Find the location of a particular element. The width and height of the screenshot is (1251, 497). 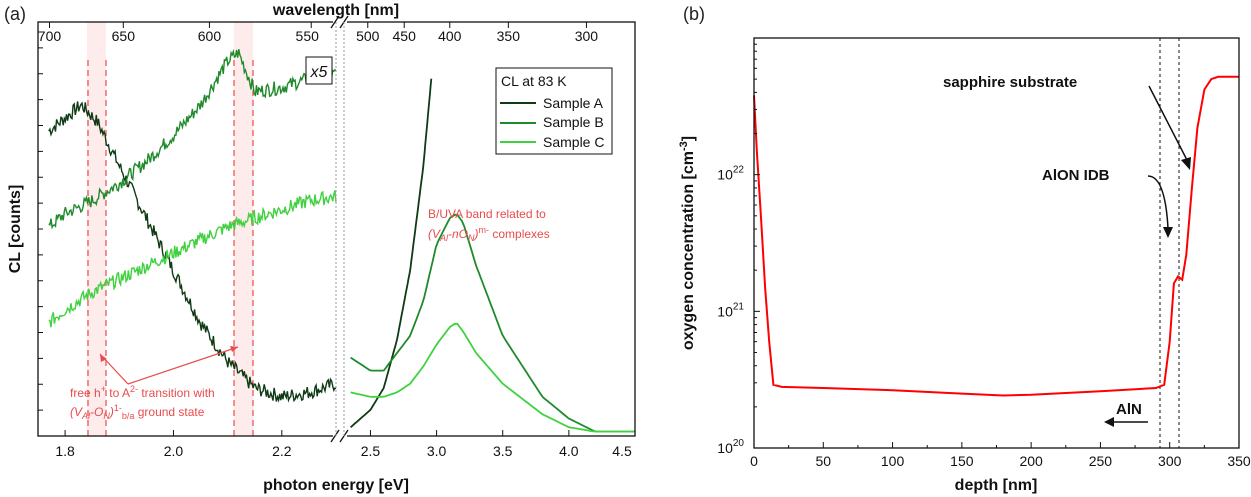

scale-marker-box is located at coordinates (319, 70).